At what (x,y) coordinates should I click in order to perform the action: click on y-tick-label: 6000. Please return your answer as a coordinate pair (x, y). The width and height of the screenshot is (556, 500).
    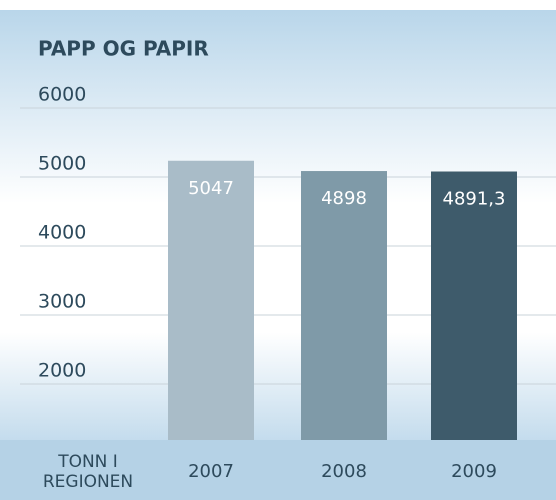
    Looking at the image, I should click on (62, 95).